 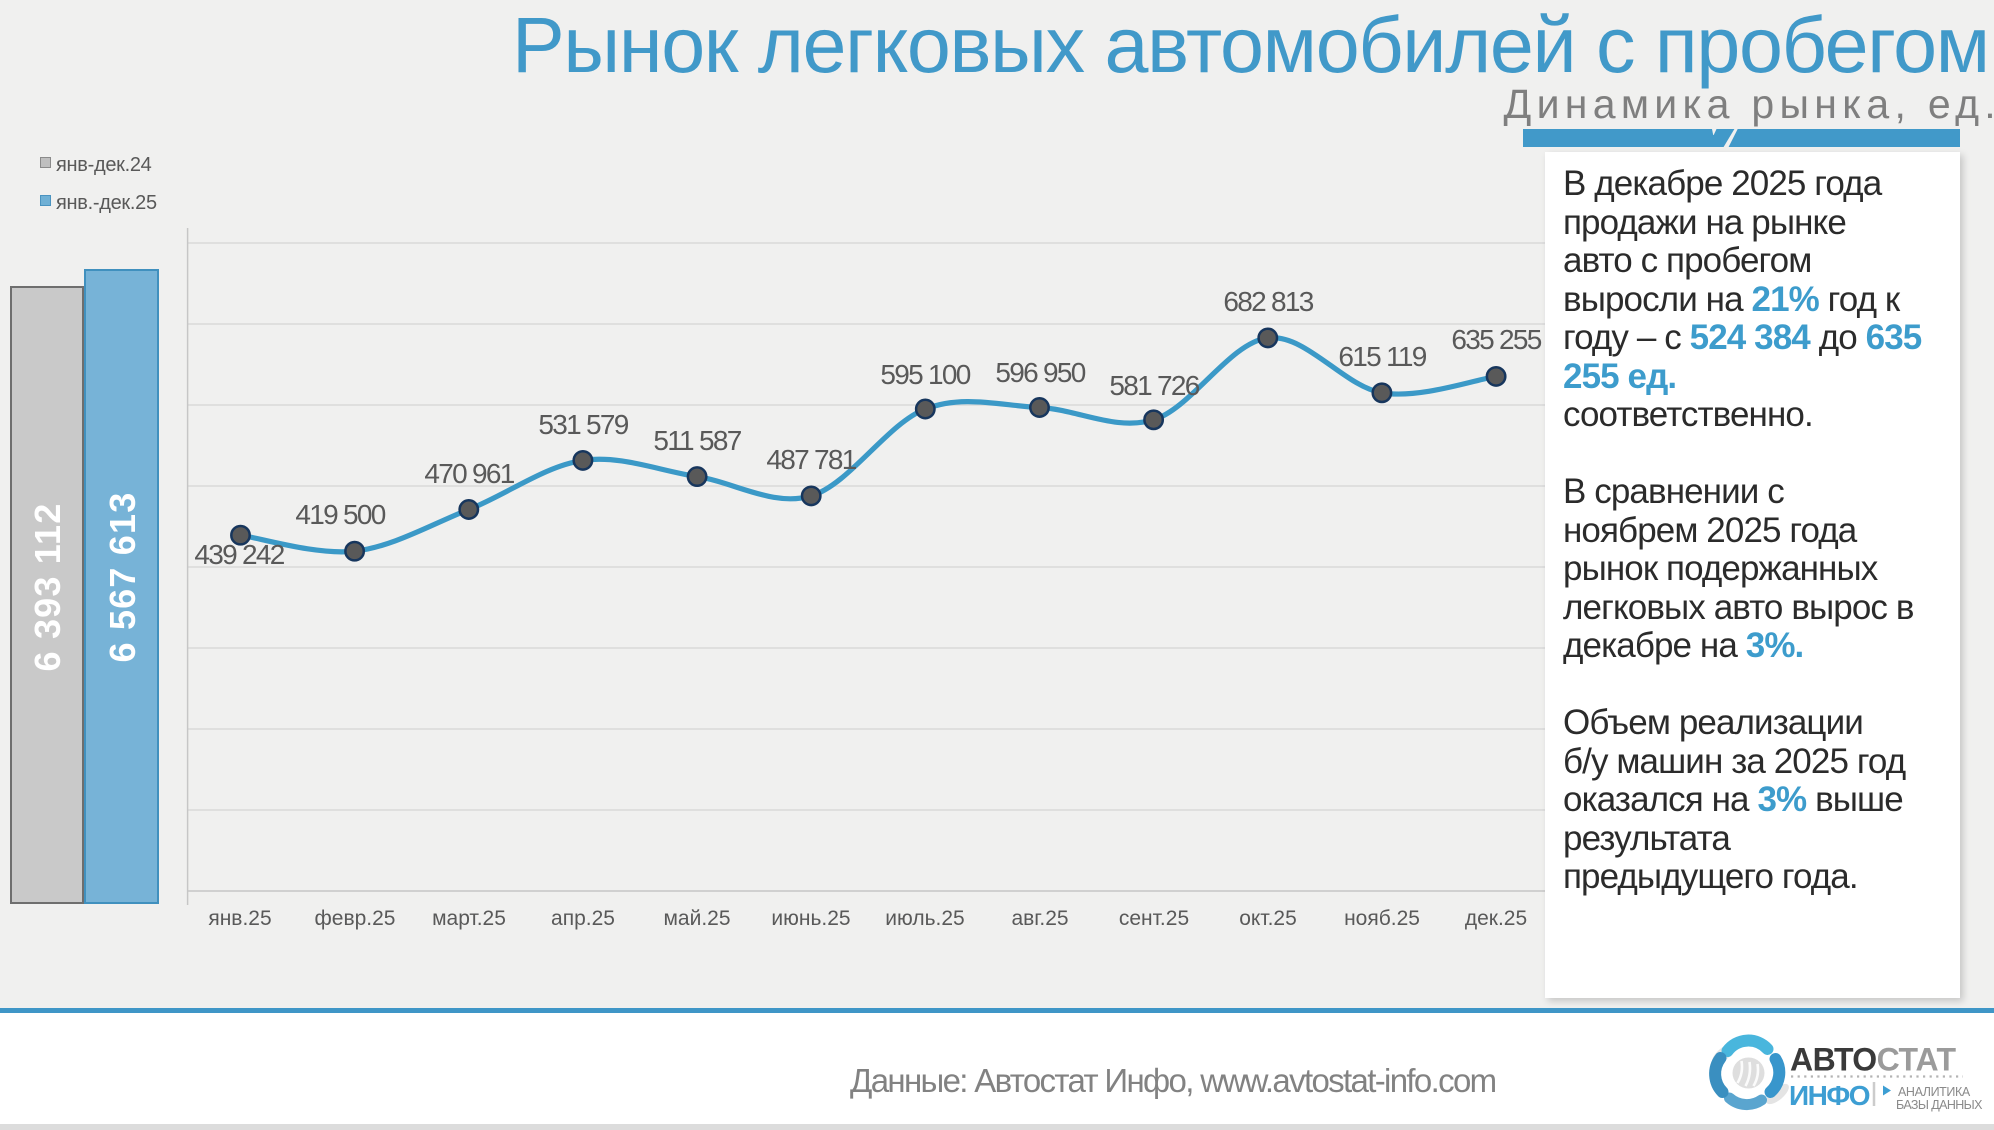 What do you see at coordinates (1934, 1092) in the screenshot?
I see `svg-text: АНАЛИТИКА` at bounding box center [1934, 1092].